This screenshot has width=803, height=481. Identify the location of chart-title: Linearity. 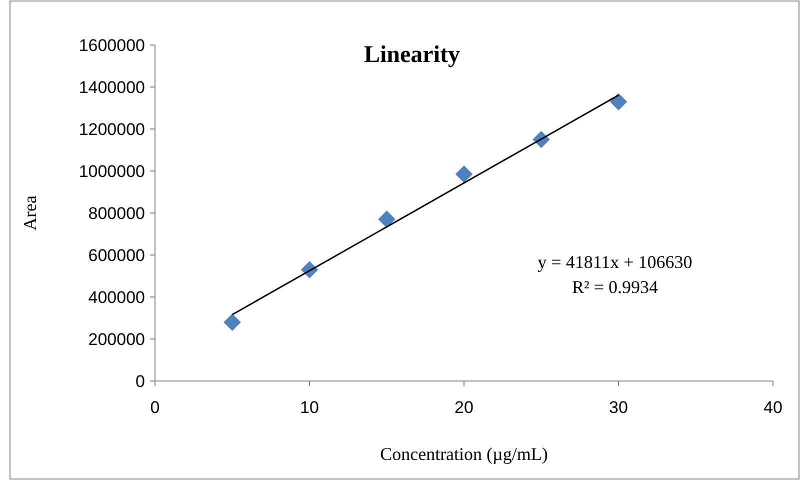
(412, 55).